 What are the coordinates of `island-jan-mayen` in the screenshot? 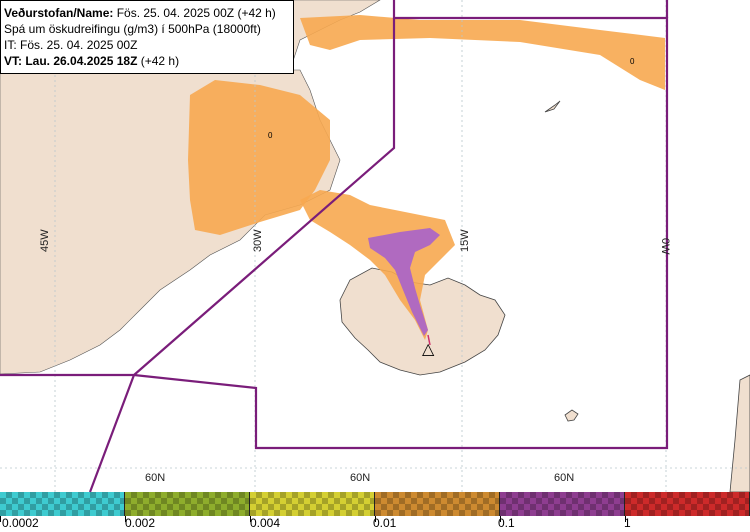 It's located at (552, 106).